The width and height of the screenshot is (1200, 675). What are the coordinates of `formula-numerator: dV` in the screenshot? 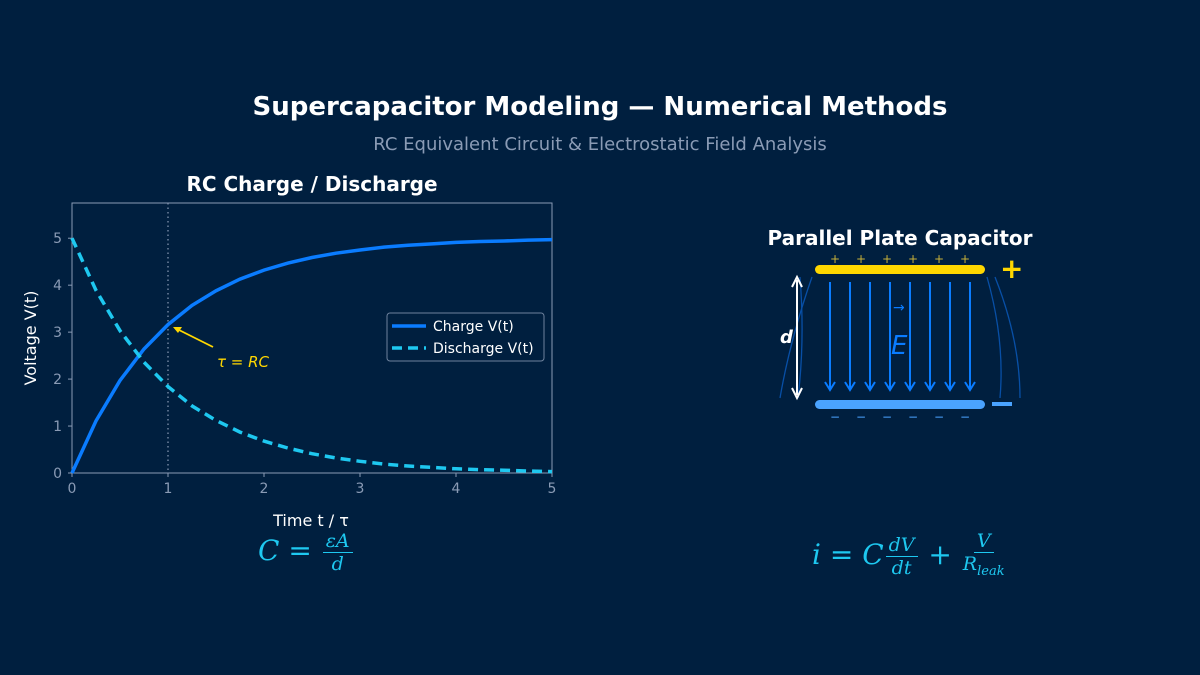 It's located at (901, 545).